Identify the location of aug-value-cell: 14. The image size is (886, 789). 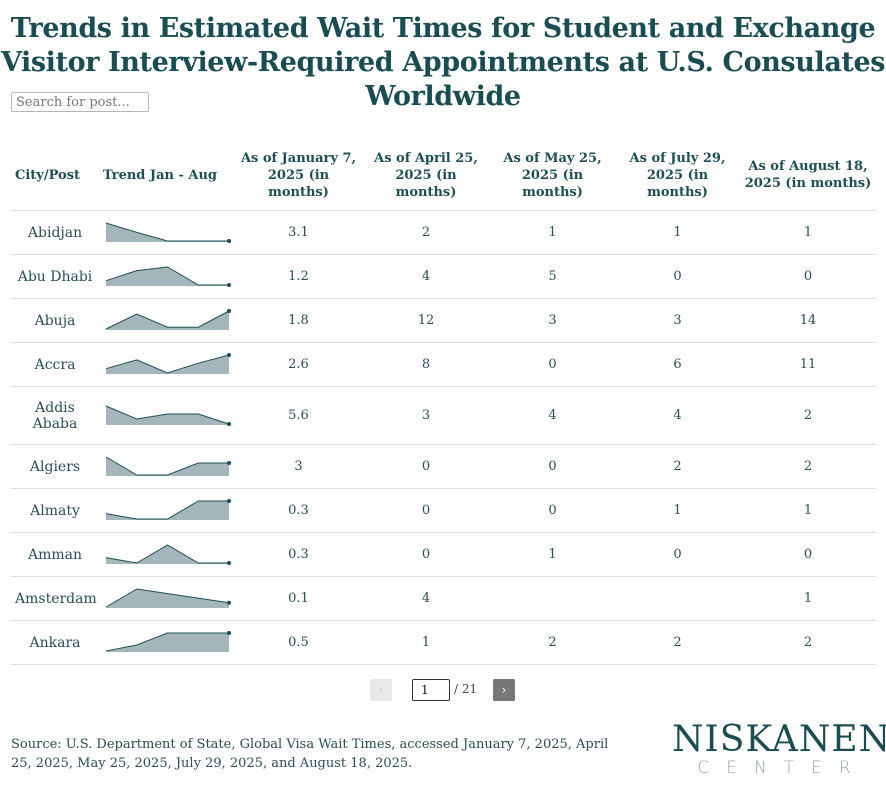
(808, 320).